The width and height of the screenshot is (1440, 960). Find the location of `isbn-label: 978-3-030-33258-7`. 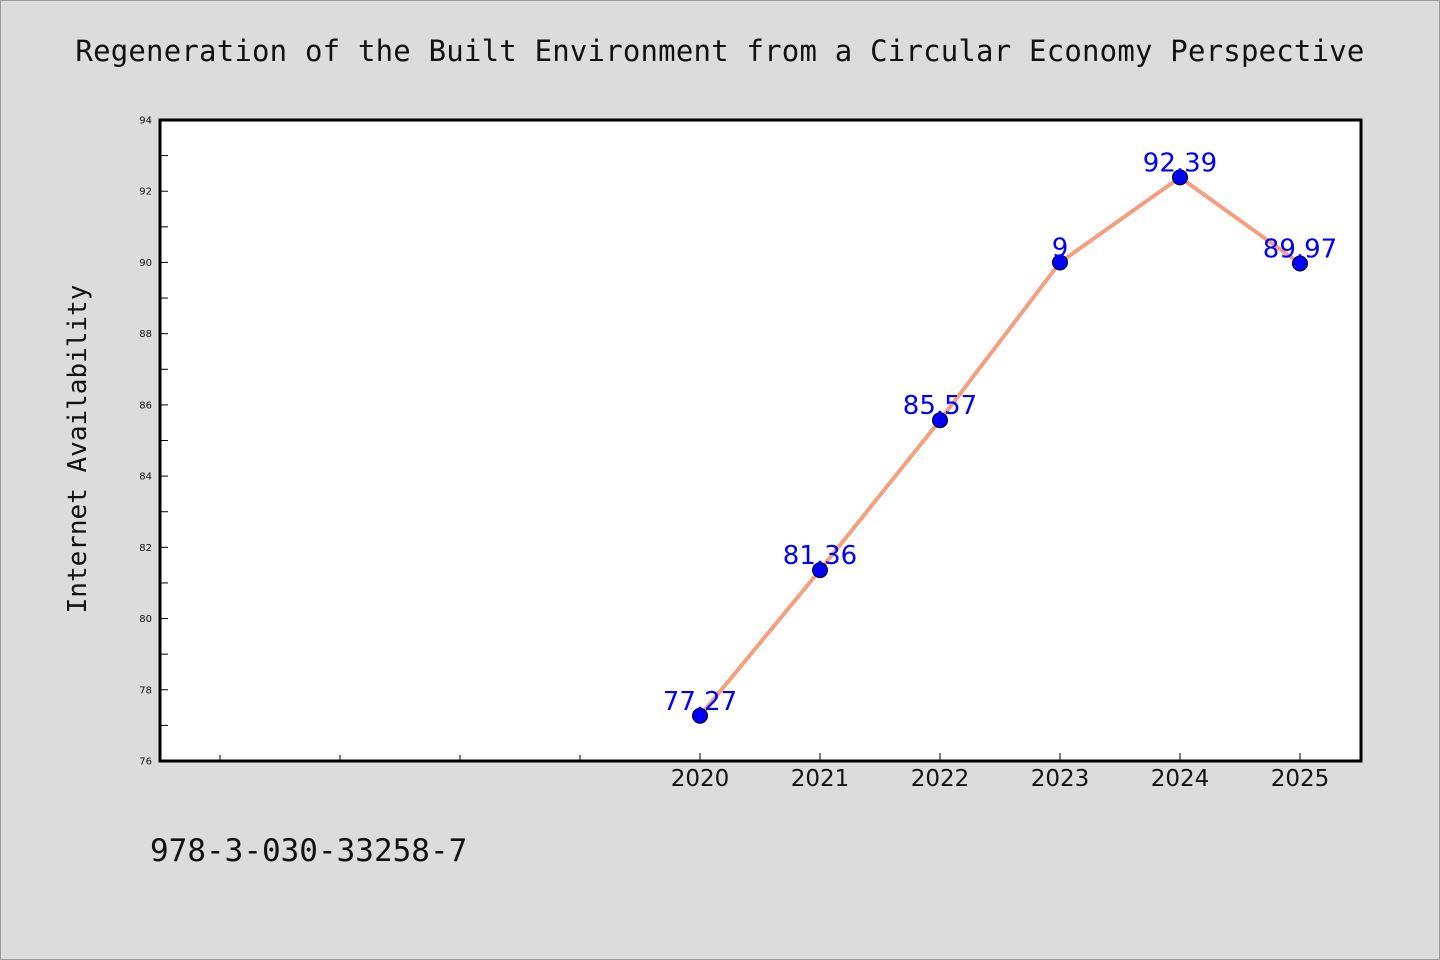

isbn-label: 978-3-030-33258-7 is located at coordinates (309, 851).